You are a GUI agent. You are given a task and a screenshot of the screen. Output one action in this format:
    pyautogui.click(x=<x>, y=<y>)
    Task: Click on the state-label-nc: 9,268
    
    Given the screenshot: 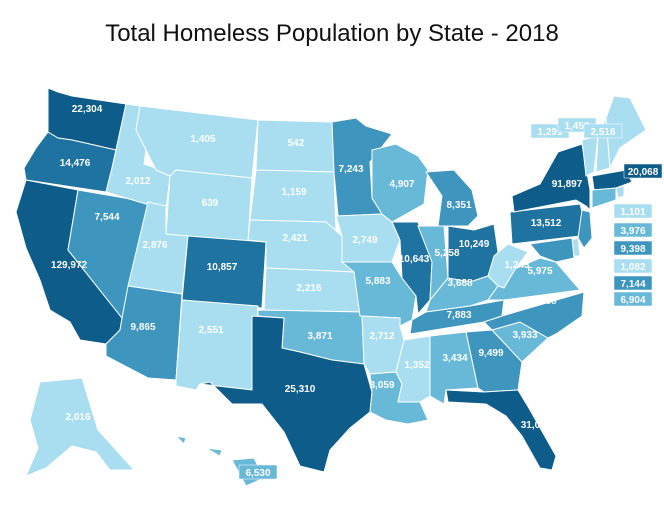 What is the action you would take?
    pyautogui.click(x=543, y=301)
    